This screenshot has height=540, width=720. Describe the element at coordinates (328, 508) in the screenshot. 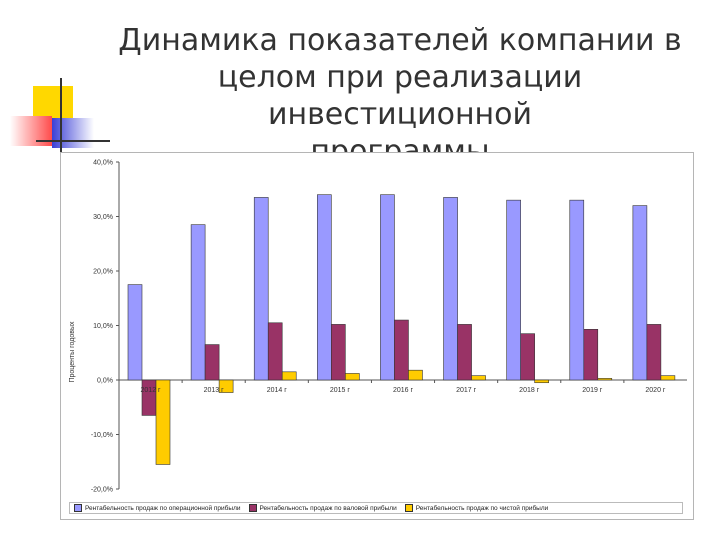

I see `legend-label-gross: Рентабельность продаж по валовой прибыли` at that location.